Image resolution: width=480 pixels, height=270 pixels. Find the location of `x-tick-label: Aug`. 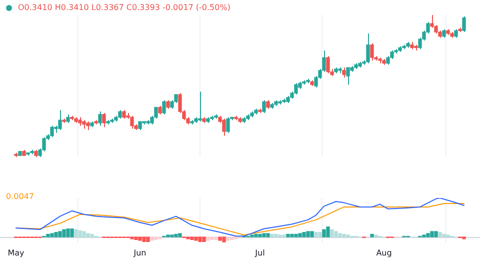

x-tick-label: Aug is located at coordinates (384, 253).